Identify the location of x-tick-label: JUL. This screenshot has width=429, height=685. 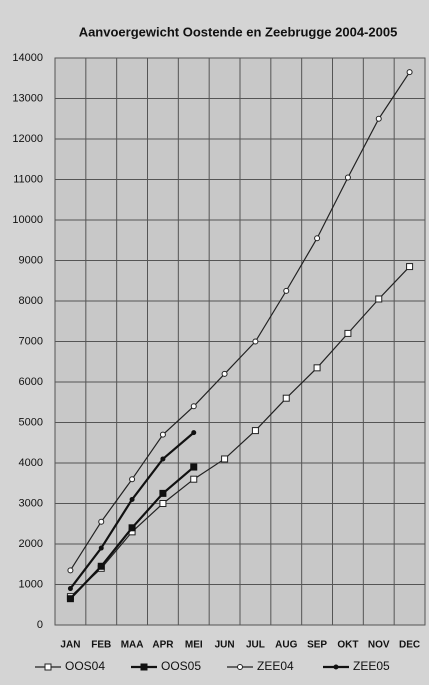
(255, 645).